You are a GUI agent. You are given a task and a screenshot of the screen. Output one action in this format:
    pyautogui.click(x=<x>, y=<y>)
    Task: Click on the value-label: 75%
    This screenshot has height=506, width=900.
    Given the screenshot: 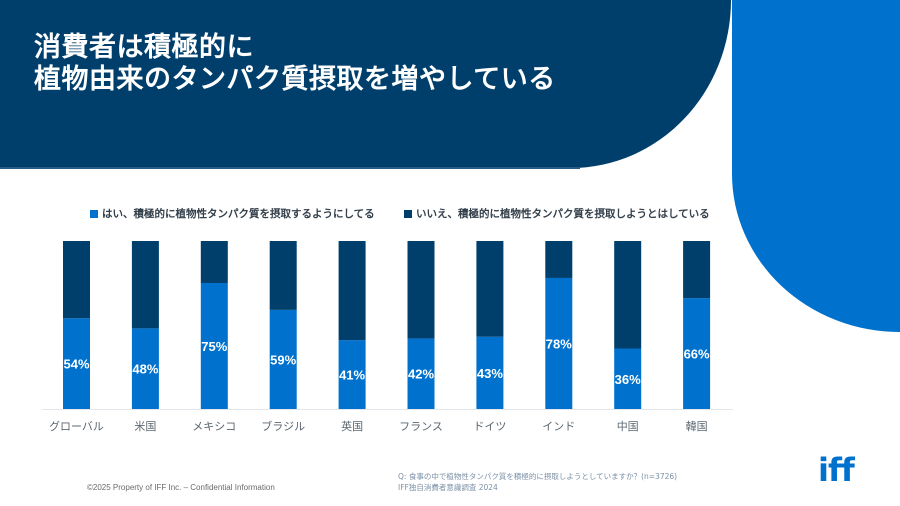 What is the action you would take?
    pyautogui.click(x=214, y=346)
    